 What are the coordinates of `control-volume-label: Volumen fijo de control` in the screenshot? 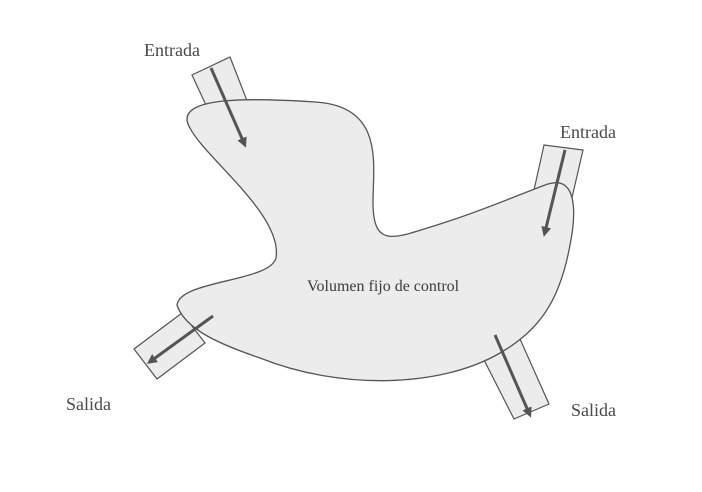 It's located at (383, 286).